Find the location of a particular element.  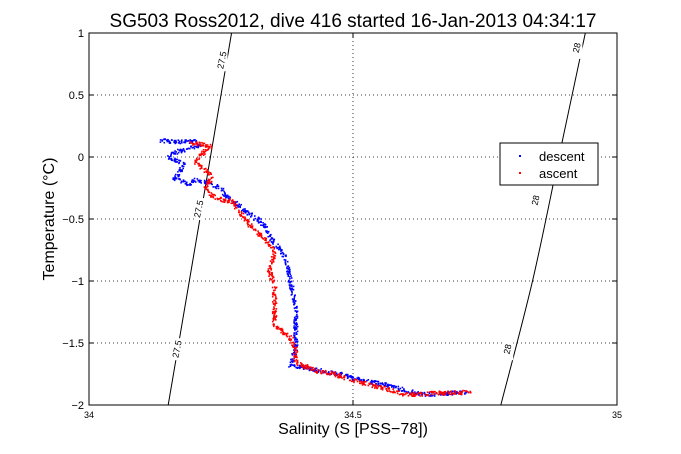

y-tick-label: −0.5 is located at coordinates (73, 220).